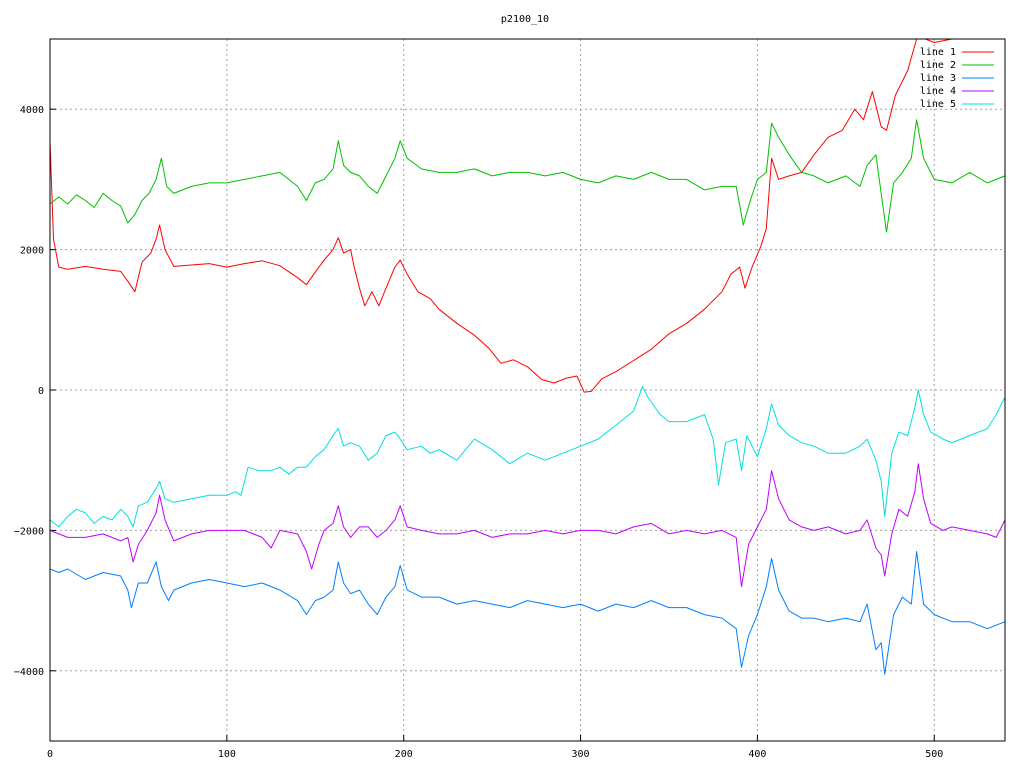 The width and height of the screenshot is (1024, 768). Describe the element at coordinates (934, 754) in the screenshot. I see `x-tick-label: 500` at that location.